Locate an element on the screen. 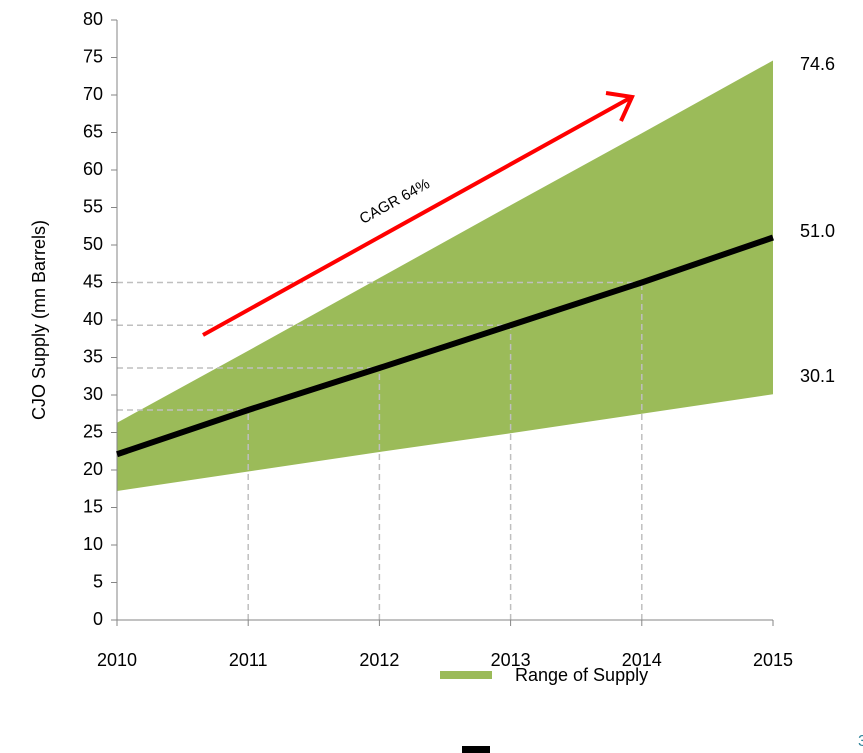 The image size is (863, 753). cagr-arrowhead is located at coordinates (620, 106).